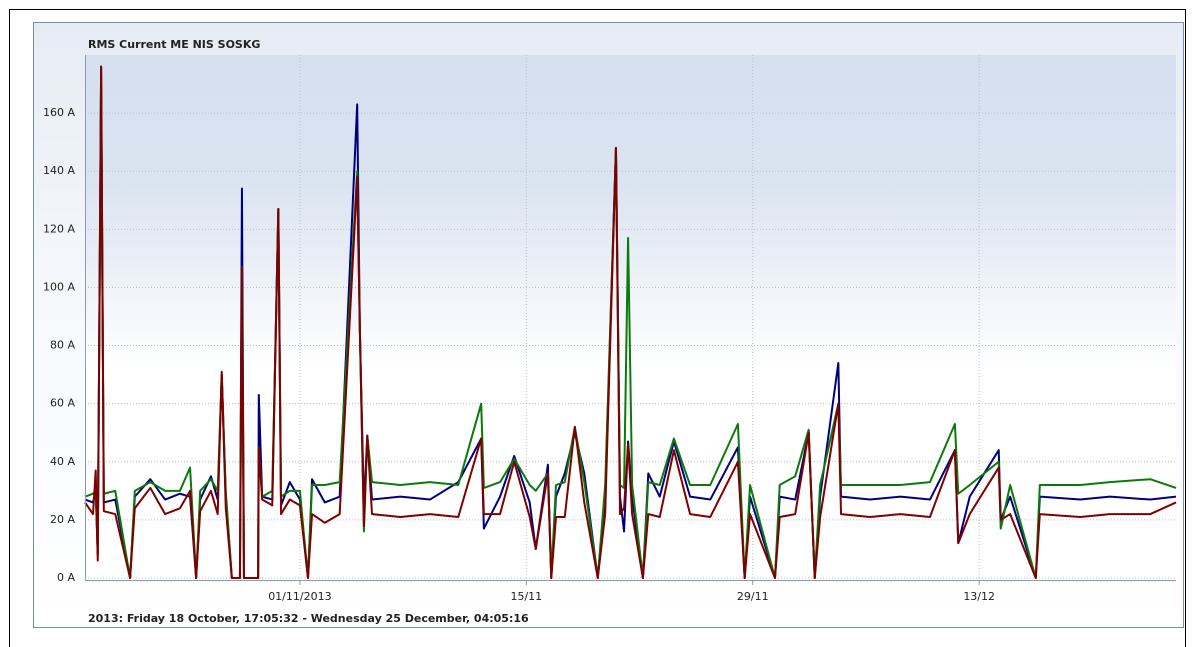 The image size is (1195, 647). Describe the element at coordinates (753, 596) in the screenshot. I see `x-tick-label: 29/11` at that location.